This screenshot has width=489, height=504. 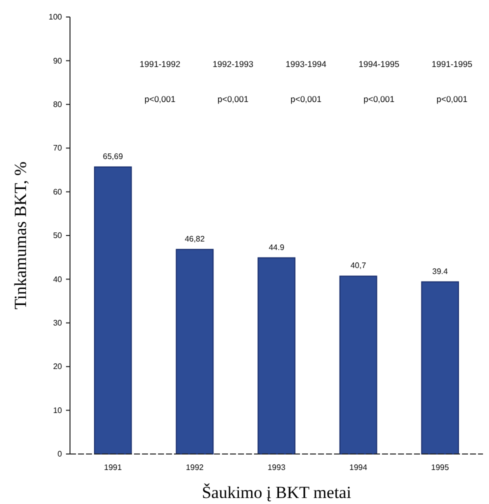 What do you see at coordinates (276, 247) in the screenshot?
I see `data-label: 44.9` at bounding box center [276, 247].